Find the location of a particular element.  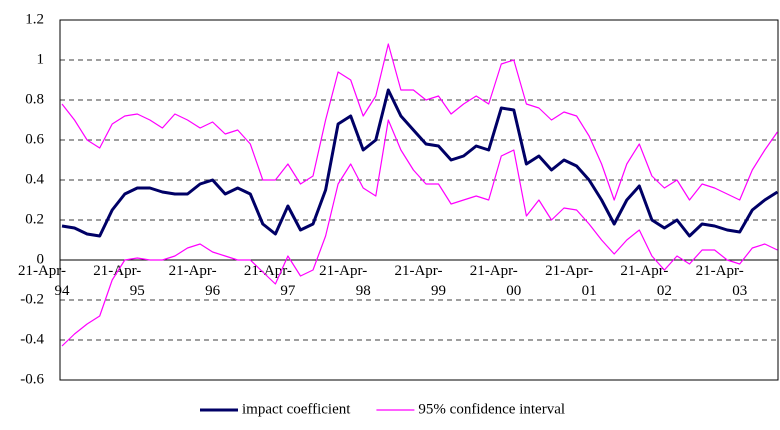

x-tick-label: 21-Apr-01 is located at coordinates (571, 281).